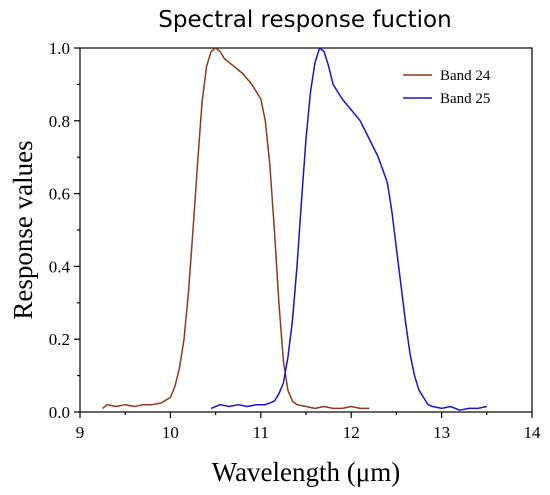 The width and height of the screenshot is (550, 495). Describe the element at coordinates (308, 427) in the screenshot. I see `x-axis-ticks: 9 10 11 12 13 14` at that location.